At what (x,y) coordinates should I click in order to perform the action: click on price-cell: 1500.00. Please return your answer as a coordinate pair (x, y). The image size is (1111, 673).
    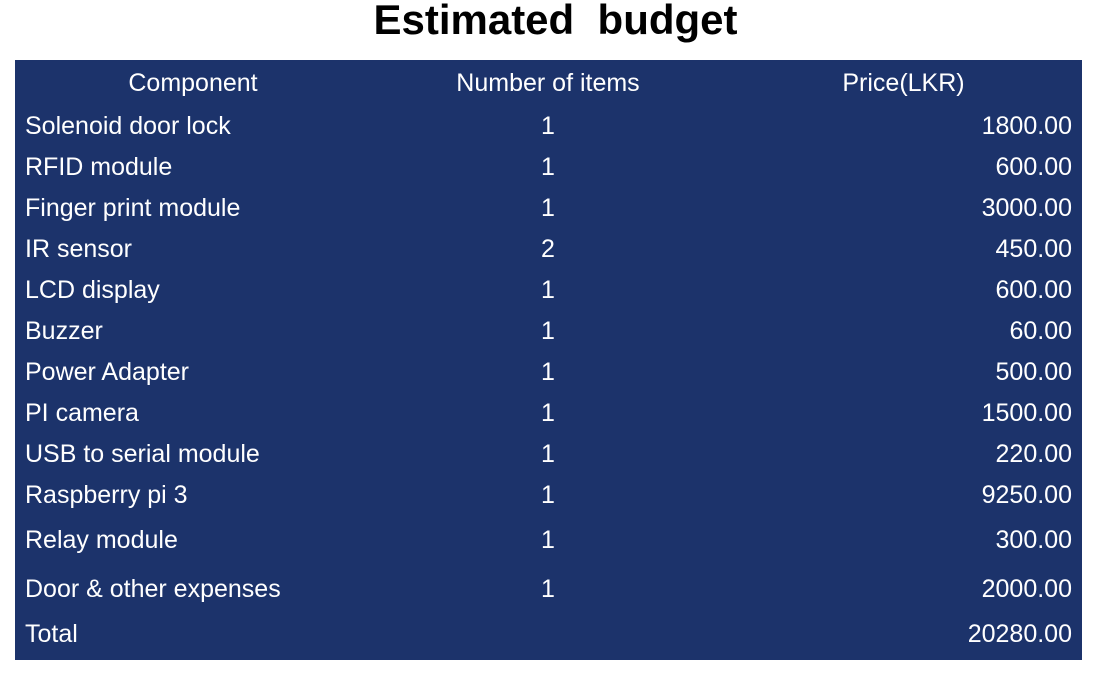
    Looking at the image, I should click on (1026, 413).